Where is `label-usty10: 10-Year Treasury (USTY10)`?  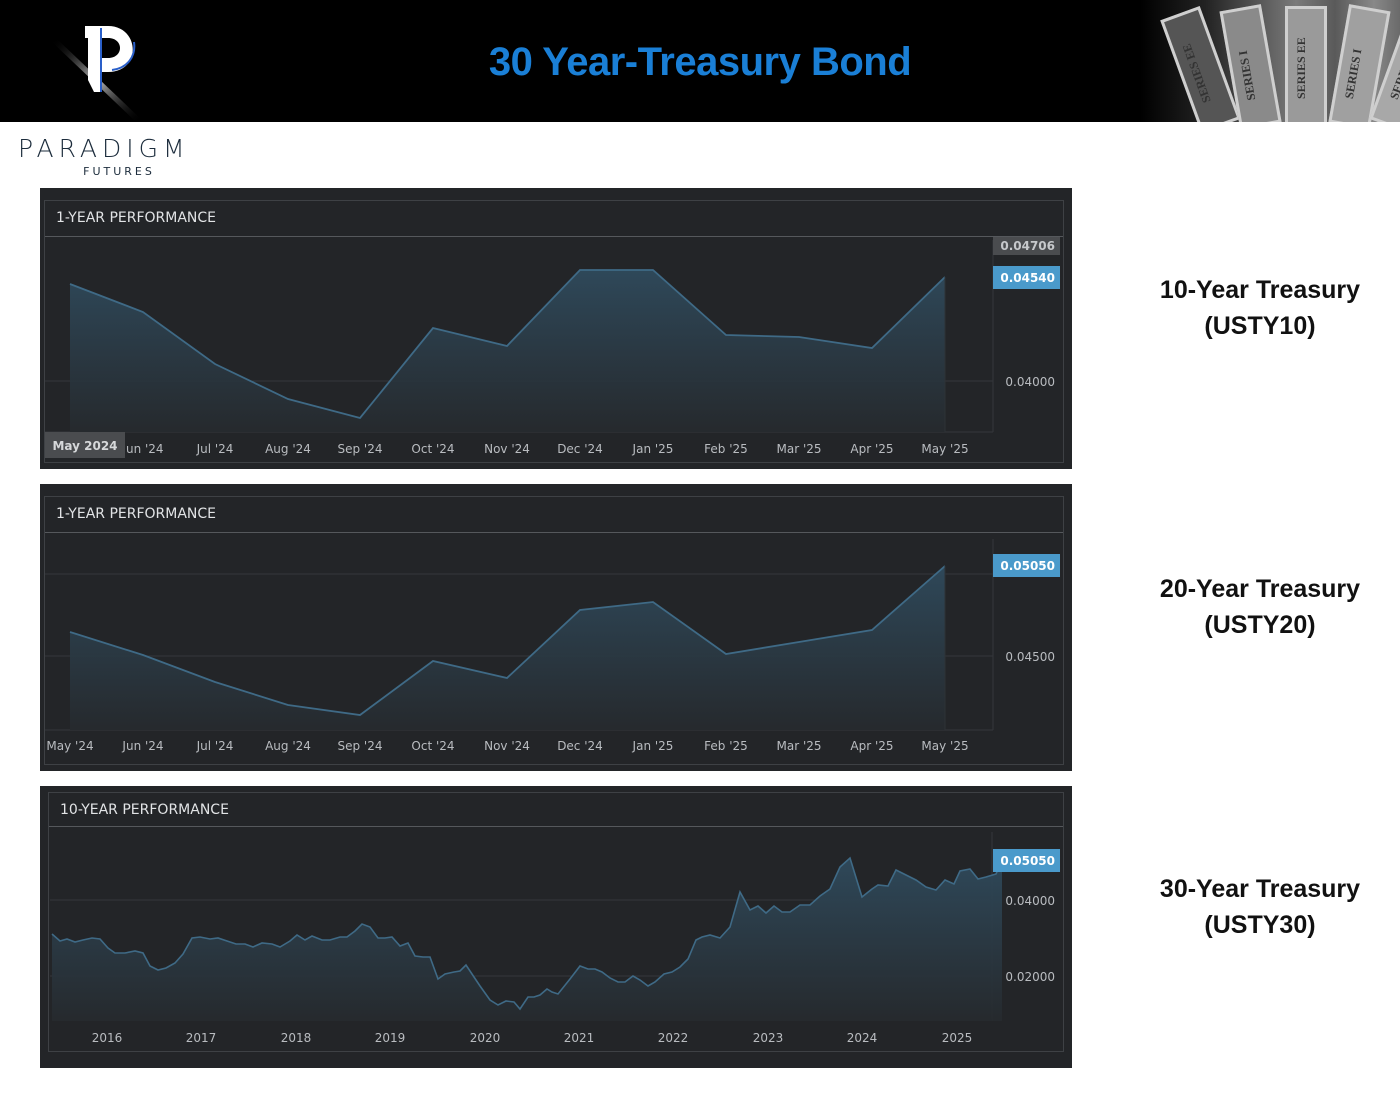
label-usty10: 10-Year Treasury (USTY10) is located at coordinates (1260, 308).